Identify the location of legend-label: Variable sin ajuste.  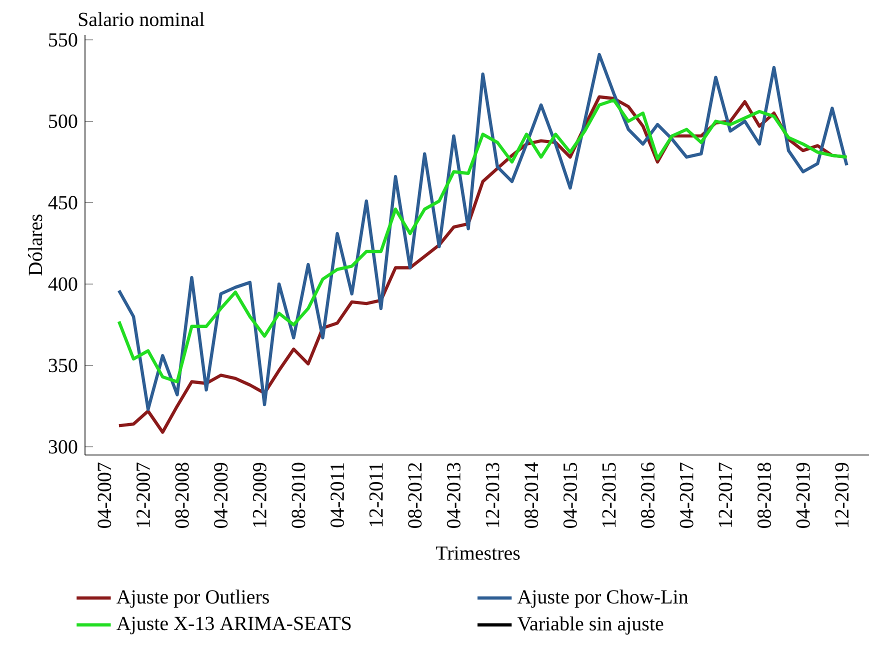
(590, 625).